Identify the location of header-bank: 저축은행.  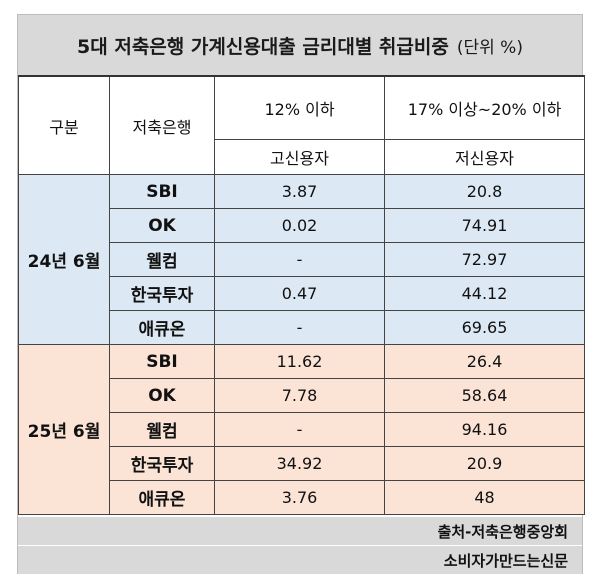
(162, 125).